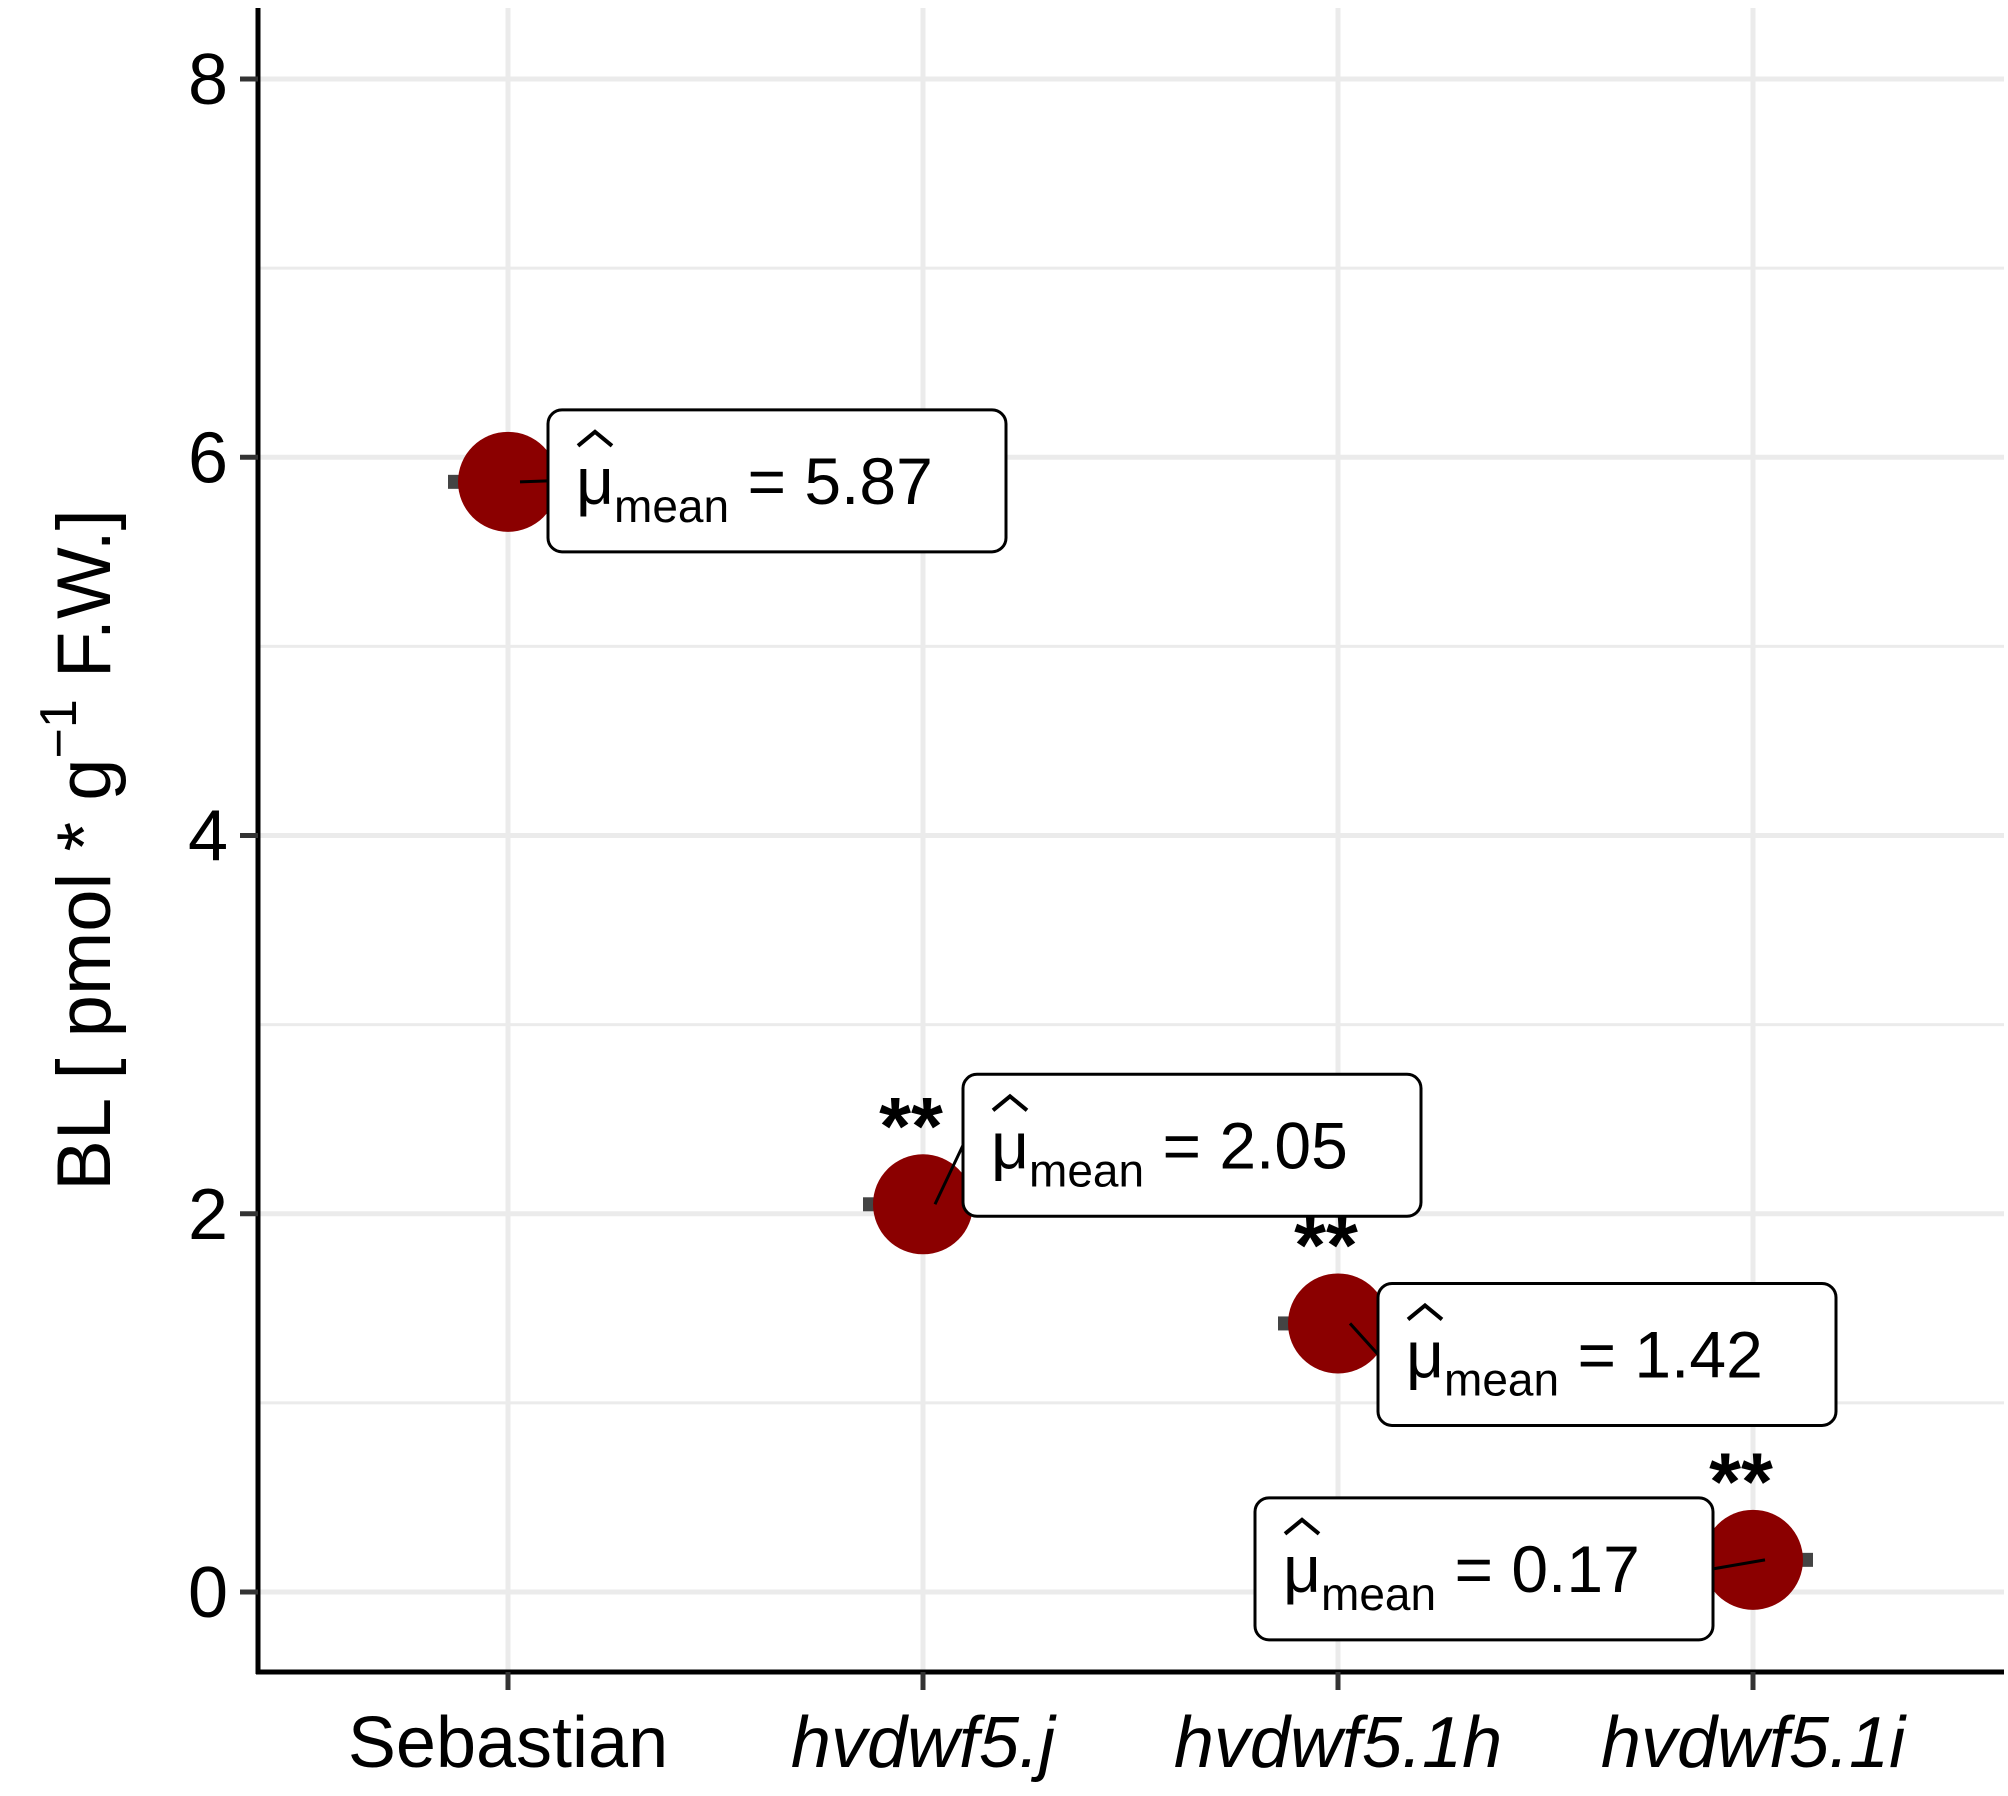 Image resolution: width=2008 pixels, height=1796 pixels. What do you see at coordinates (208, 80) in the screenshot?
I see `y-tick-label: 8` at bounding box center [208, 80].